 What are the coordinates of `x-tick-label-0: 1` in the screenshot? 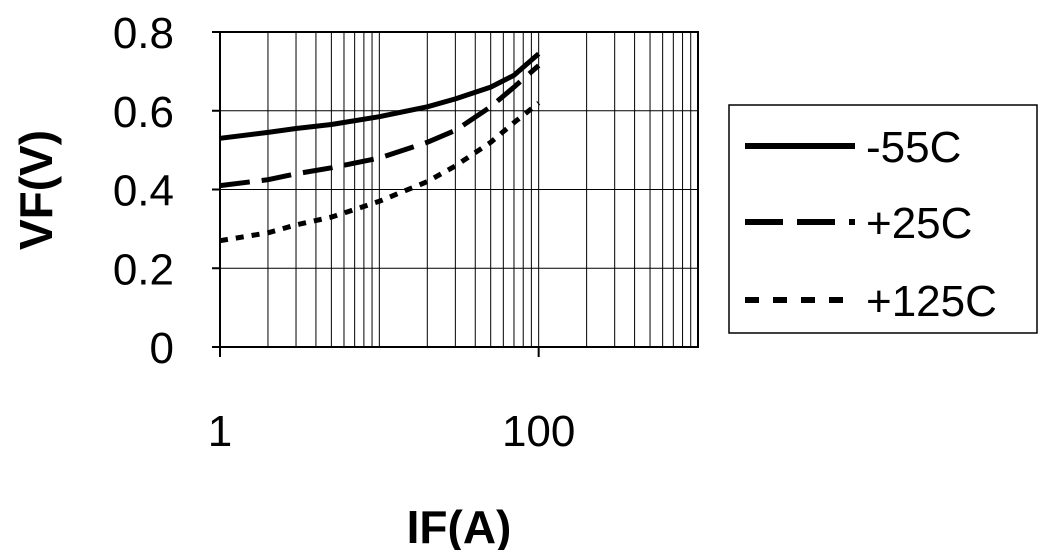 It's located at (220, 431).